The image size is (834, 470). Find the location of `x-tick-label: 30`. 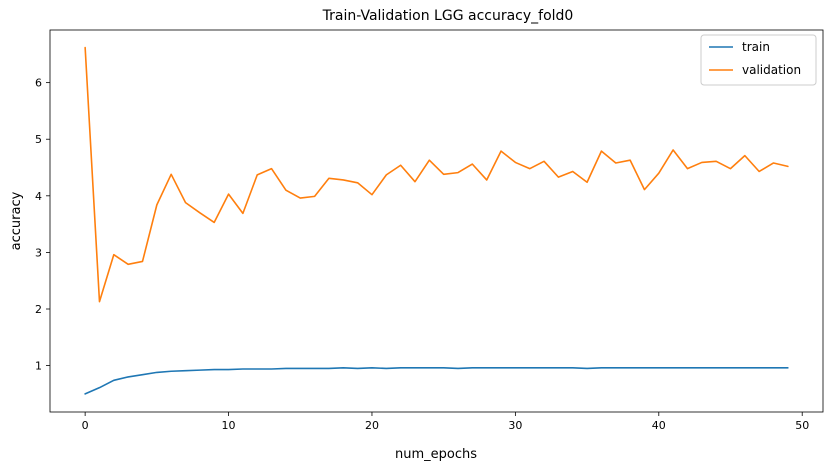

x-tick-label: 30 is located at coordinates (515, 425).